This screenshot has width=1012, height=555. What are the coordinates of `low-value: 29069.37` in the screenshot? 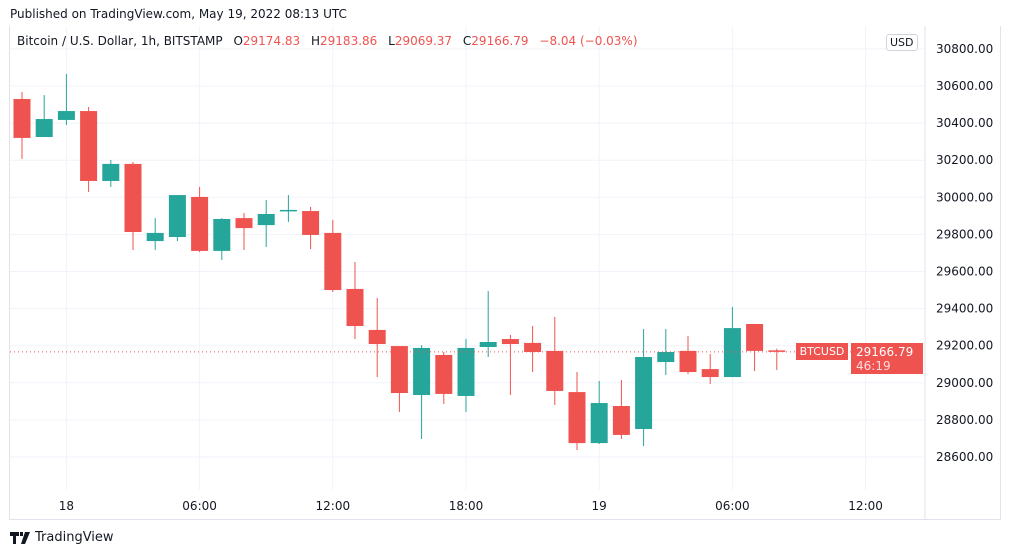 It's located at (423, 41).